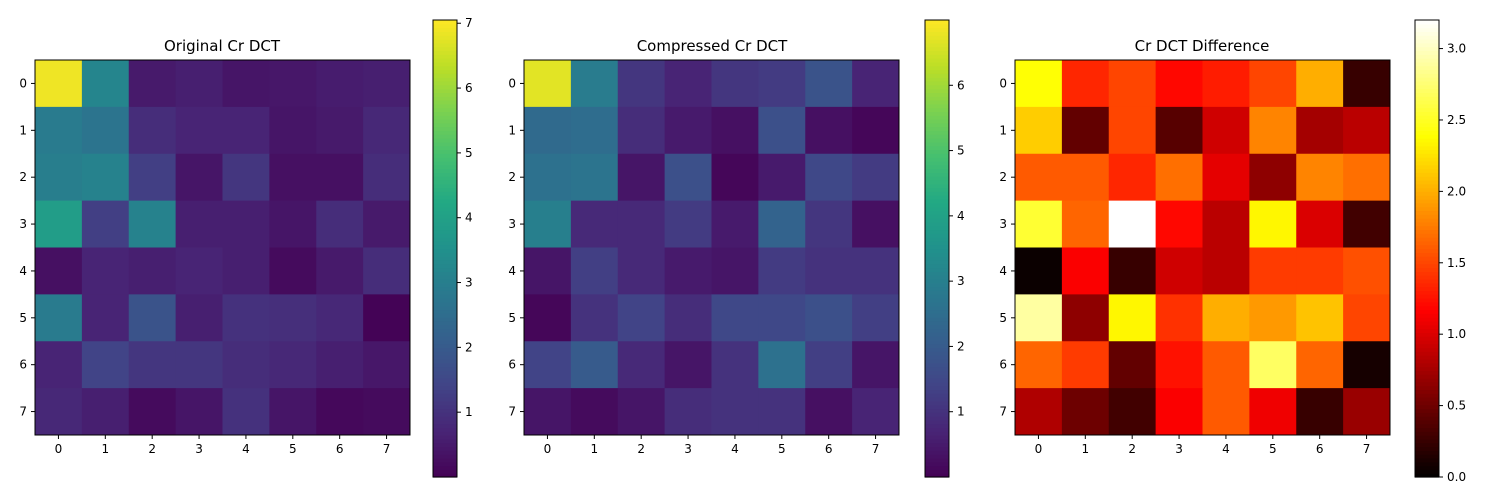 The height and width of the screenshot is (500, 1500). Describe the element at coordinates (105, 449) in the screenshot. I see `x-tick-label: 1` at that location.